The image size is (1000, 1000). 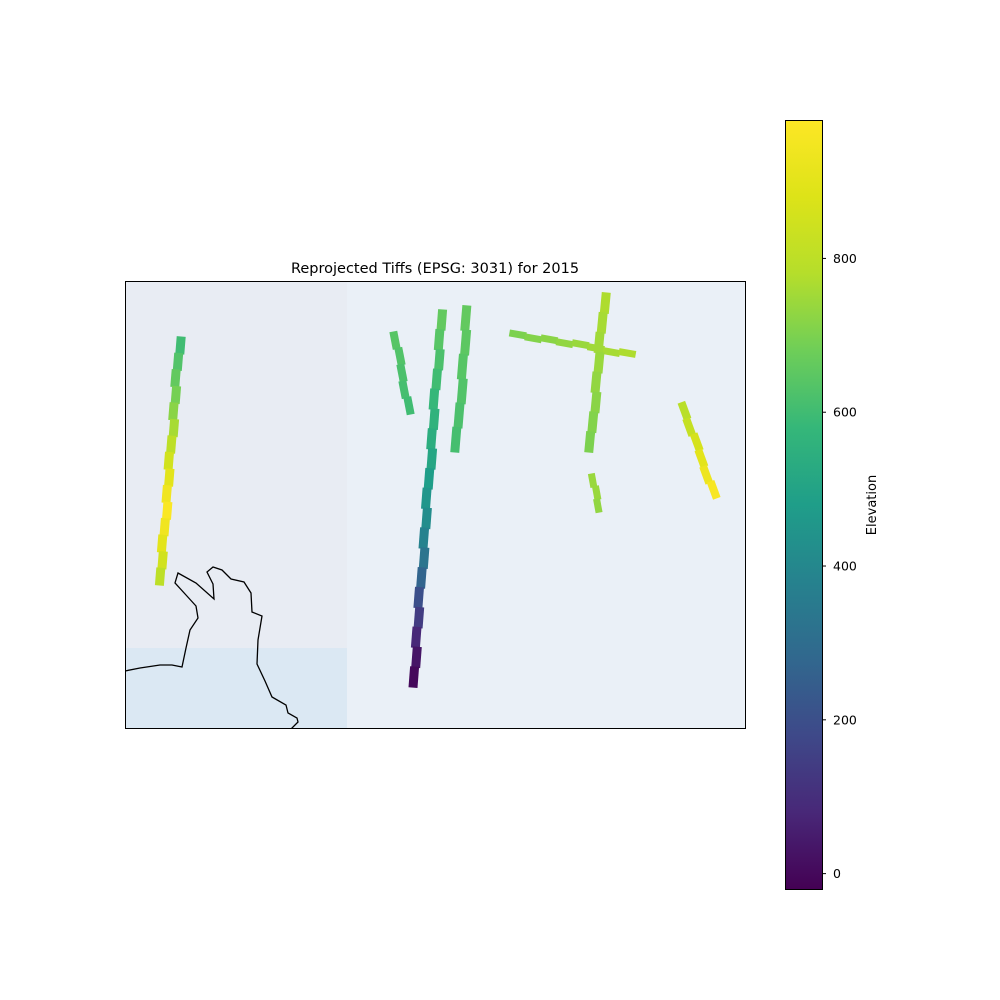 I want to click on basemap-tile-left, so click(x=236, y=464).